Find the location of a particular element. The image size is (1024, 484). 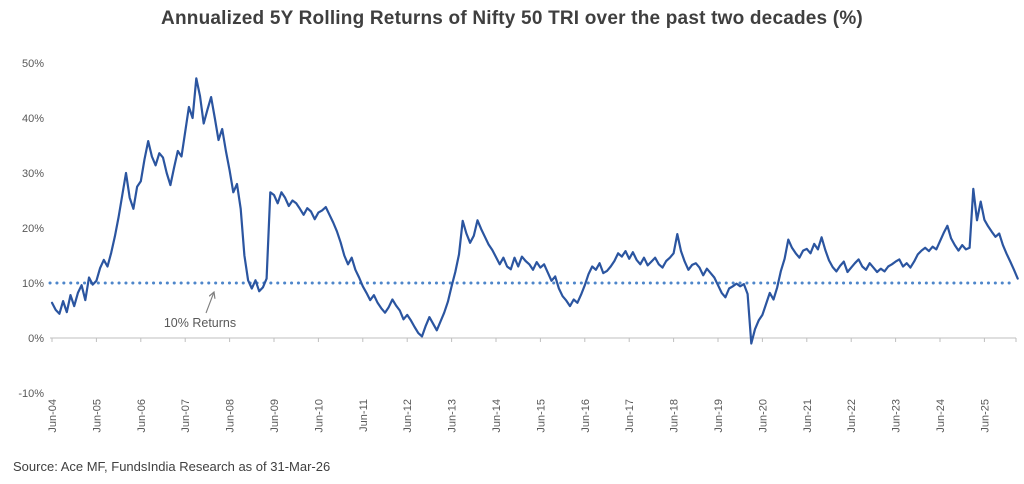

y-axis-tick-label: 40% is located at coordinates (33, 119).